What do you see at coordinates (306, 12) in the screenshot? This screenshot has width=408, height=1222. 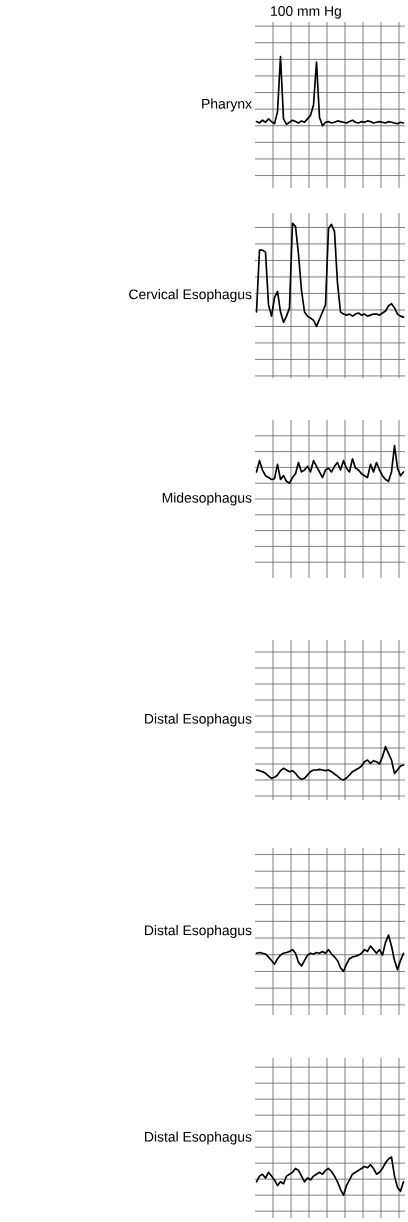 I see `text: 100 mm Hg` at bounding box center [306, 12].